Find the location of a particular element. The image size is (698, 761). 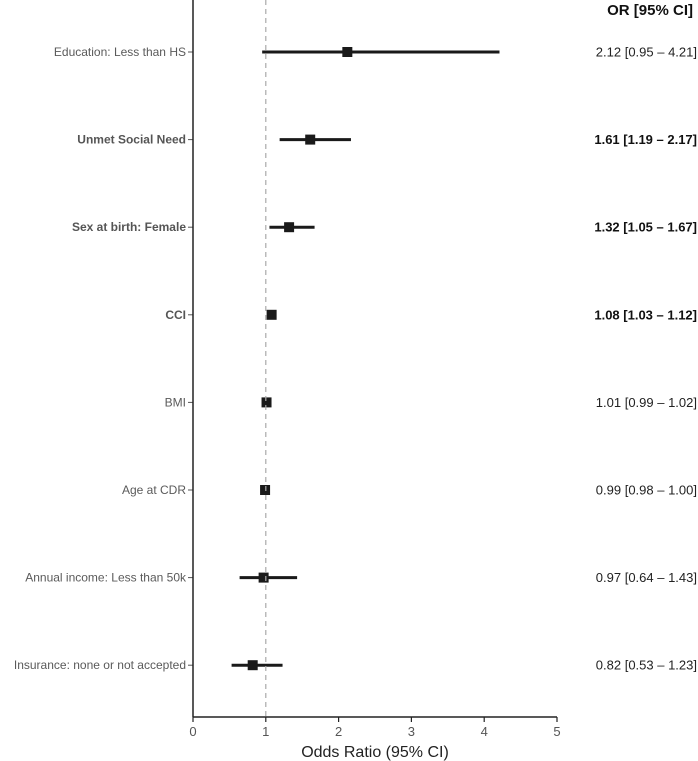

forest-row: Unmet Social Need 1.61 [1.19 – 2.17] is located at coordinates (387, 139).